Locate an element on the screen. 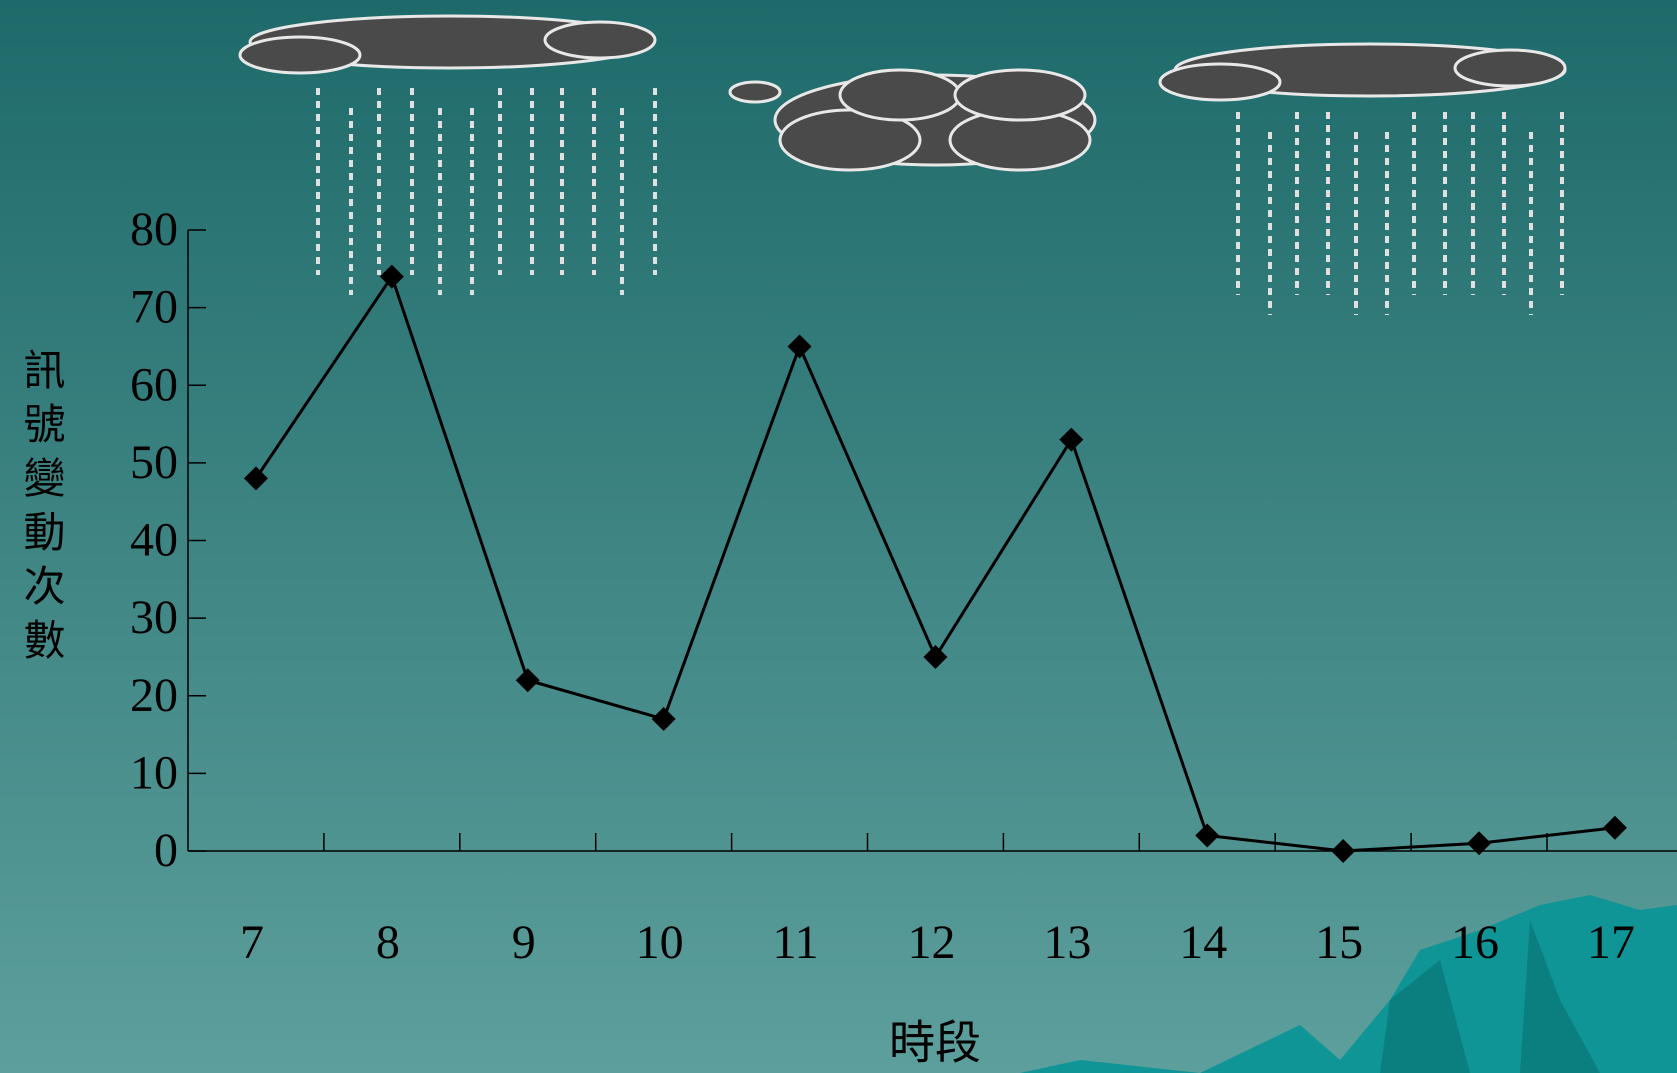 The image size is (1677, 1073). y-tick-label: 10 is located at coordinates (154, 772).